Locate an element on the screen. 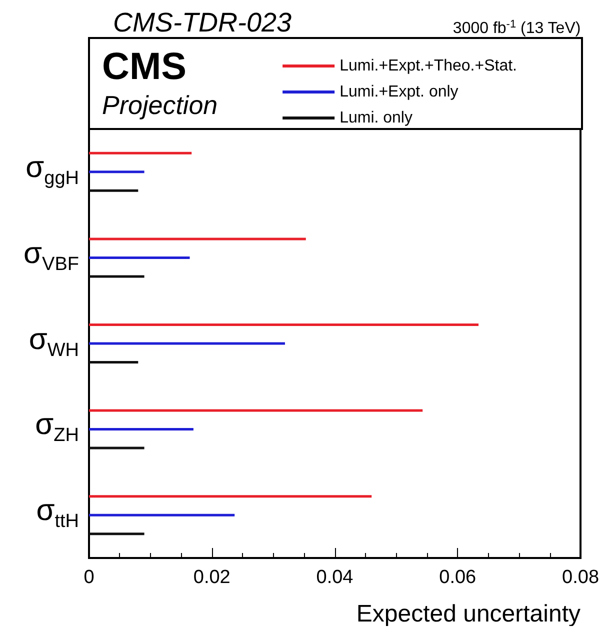  chart-title: CMS-TDR-023 is located at coordinates (202, 23).